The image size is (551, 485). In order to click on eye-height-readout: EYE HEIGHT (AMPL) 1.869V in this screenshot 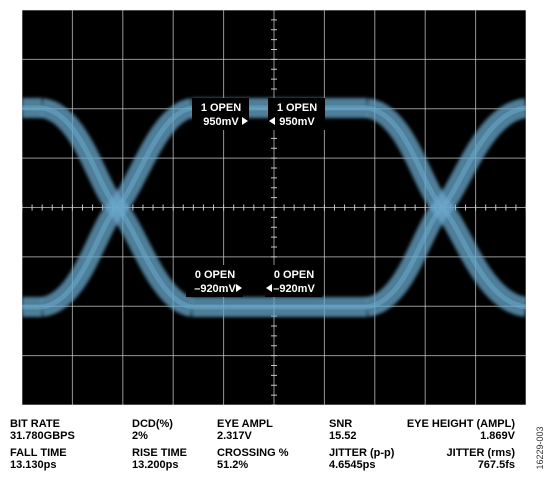, I will do `click(447, 430)`.